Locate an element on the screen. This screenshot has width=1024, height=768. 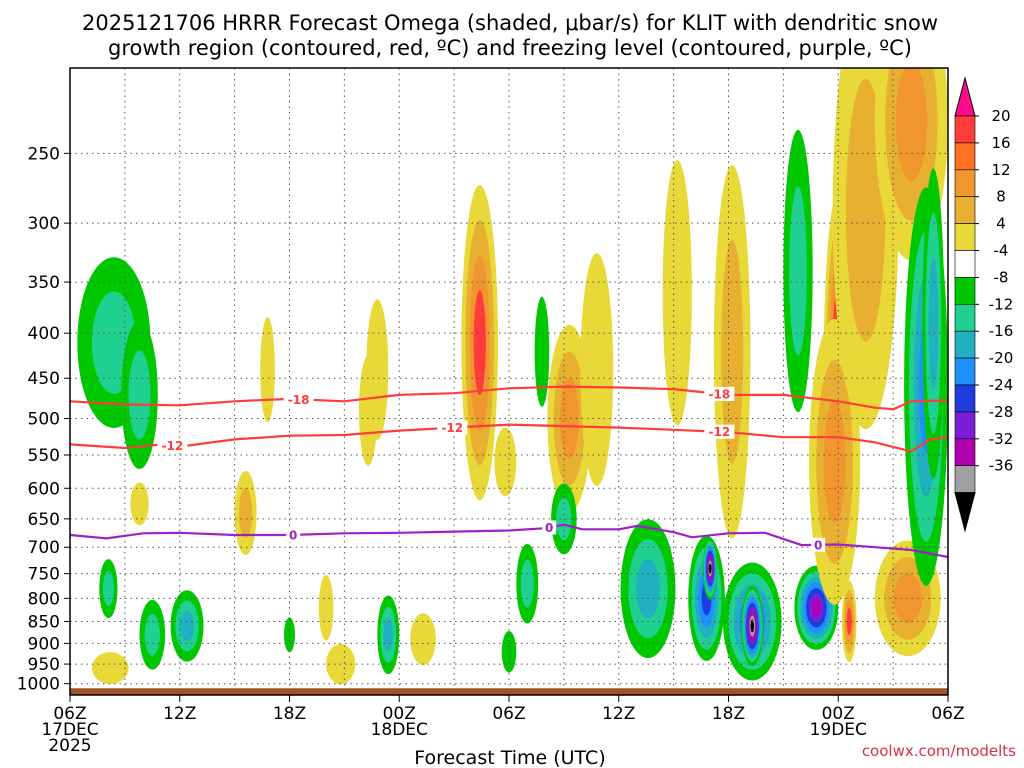
colorbar-label: -12 is located at coordinates (1001, 304).